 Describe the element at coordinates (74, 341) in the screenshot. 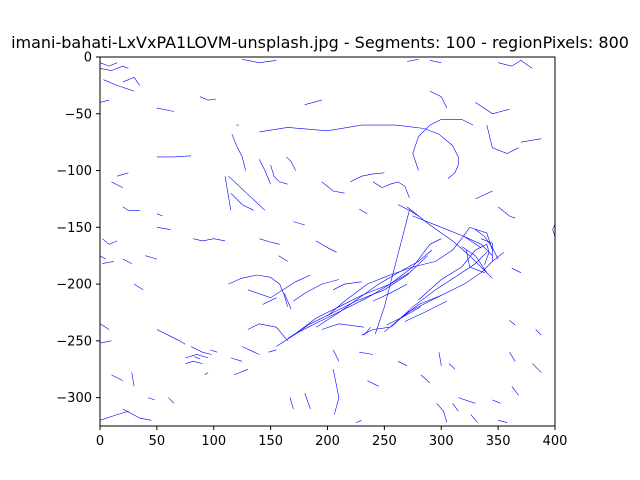

I see `y-tick-label: −250` at that location.